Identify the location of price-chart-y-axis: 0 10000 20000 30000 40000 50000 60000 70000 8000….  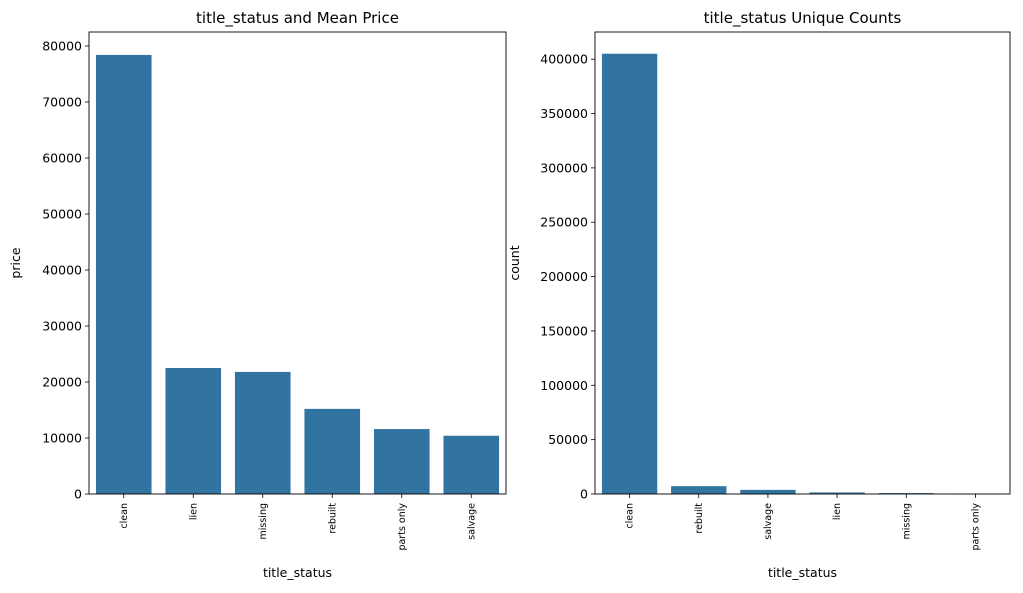
(65, 270).